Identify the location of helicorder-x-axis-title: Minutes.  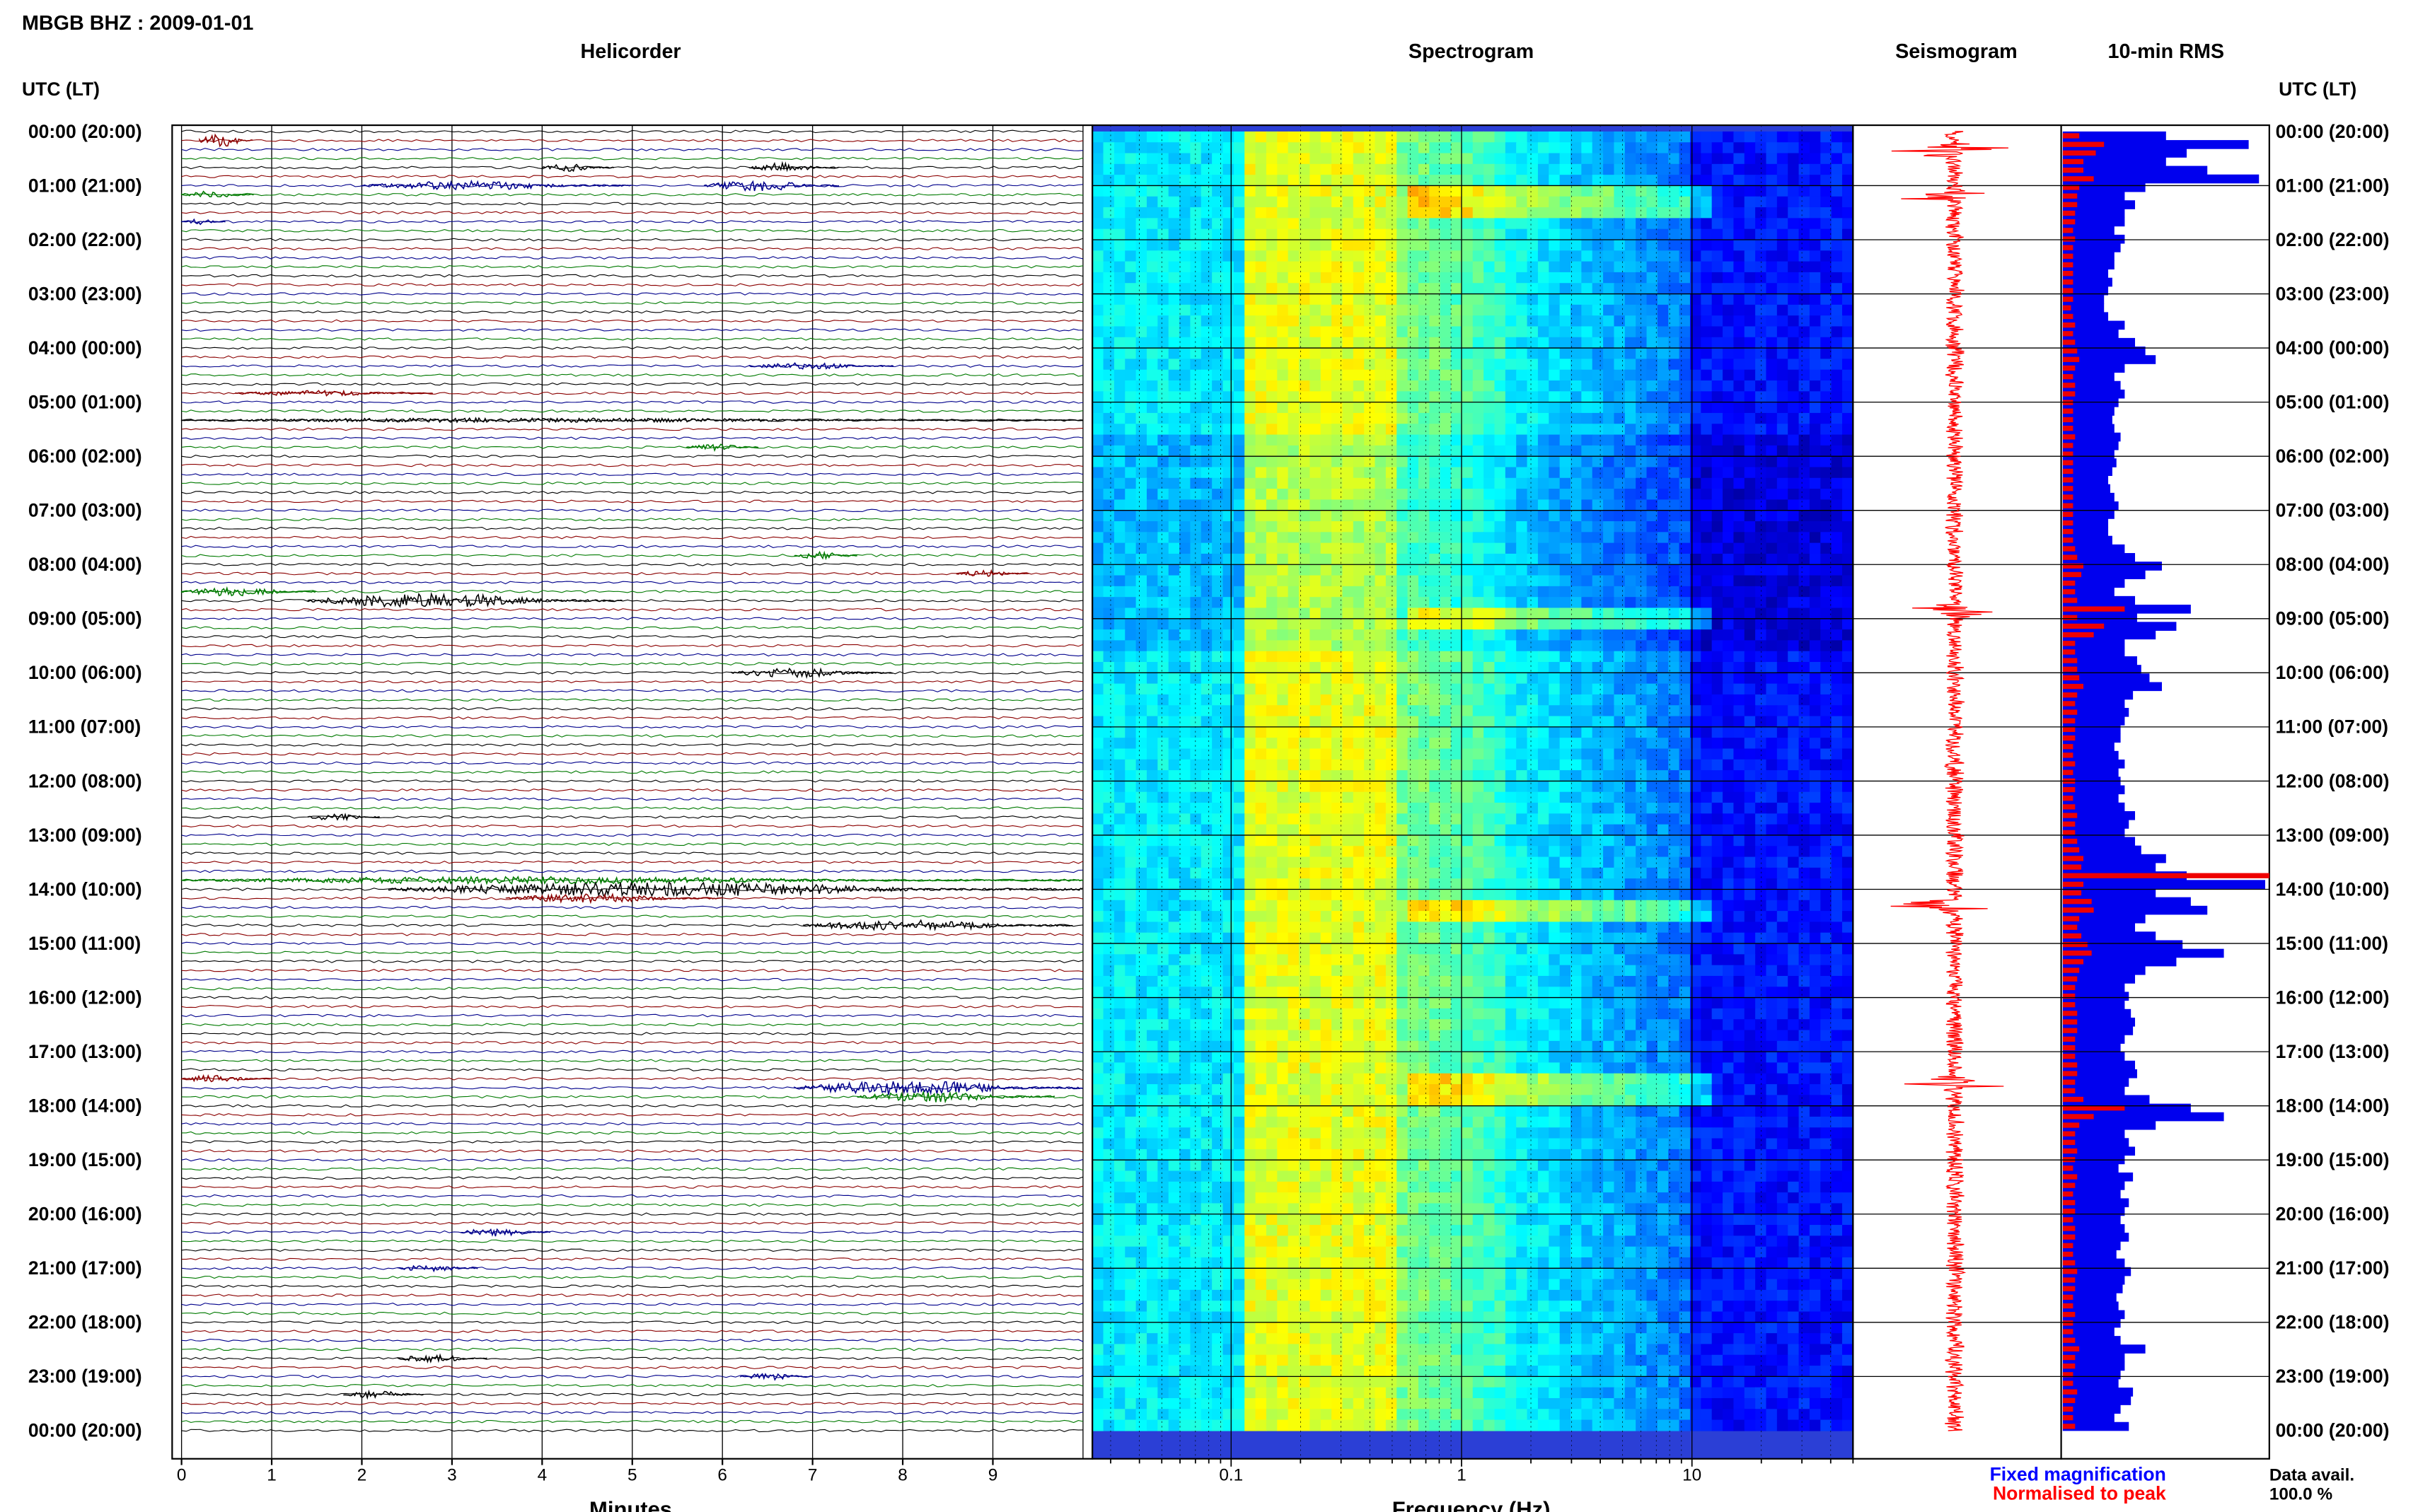
(630, 1504).